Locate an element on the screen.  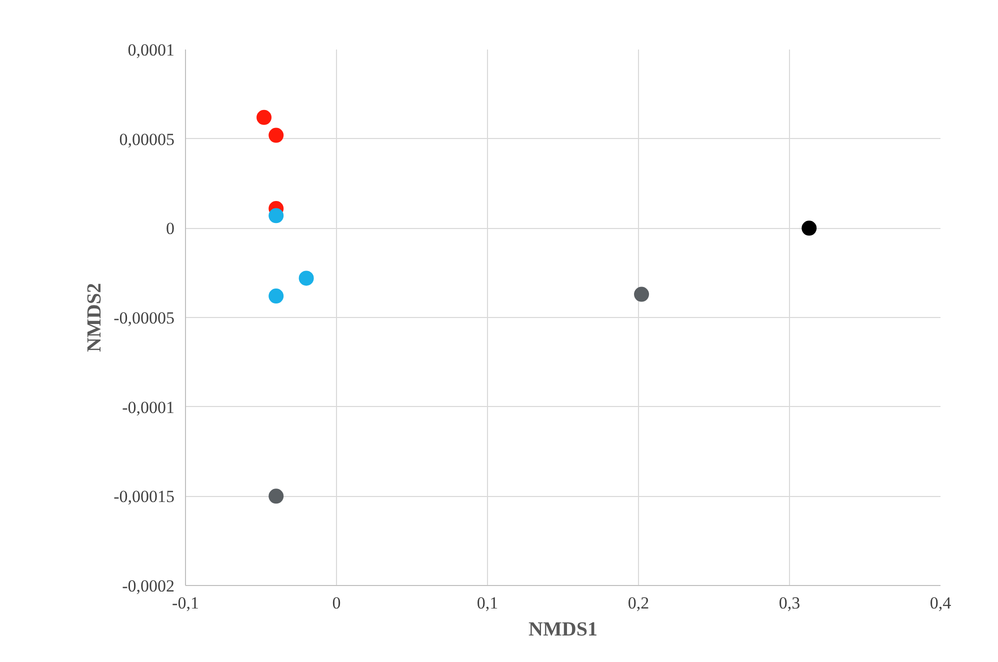
y-tick-label: 0,0001 is located at coordinates (151, 50).